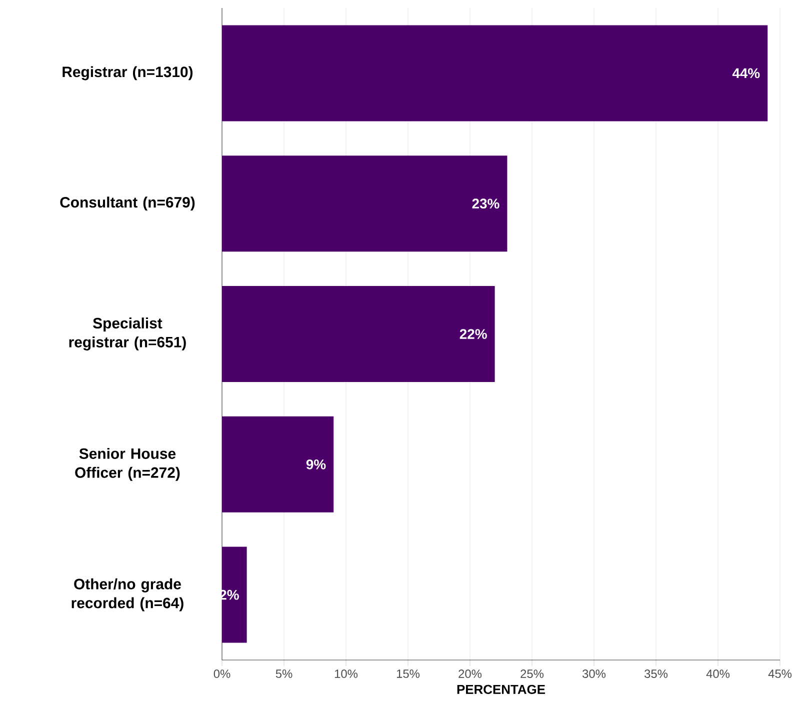  I want to click on x-tick-label: 15%, so click(408, 674).